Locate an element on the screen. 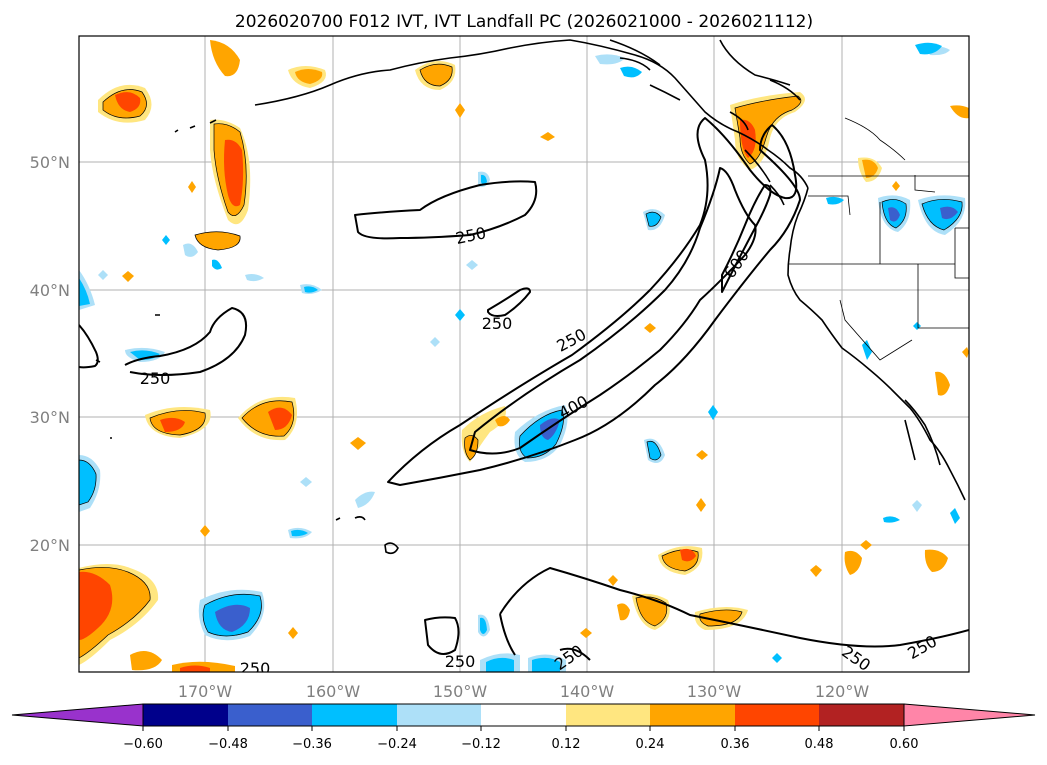 This screenshot has width=1047, height=765. colorbar-tick-label: 0.48 is located at coordinates (819, 744).